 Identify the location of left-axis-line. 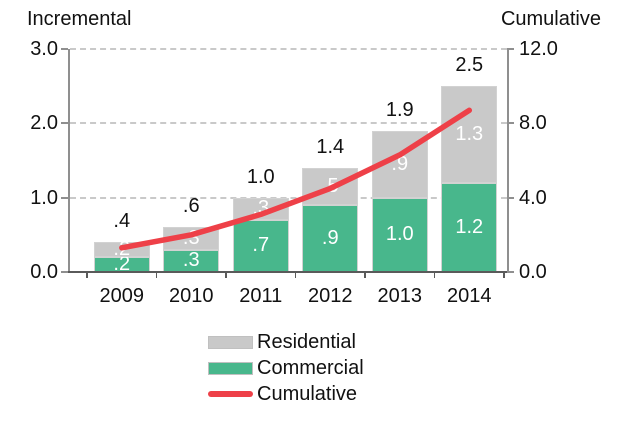
(69, 160).